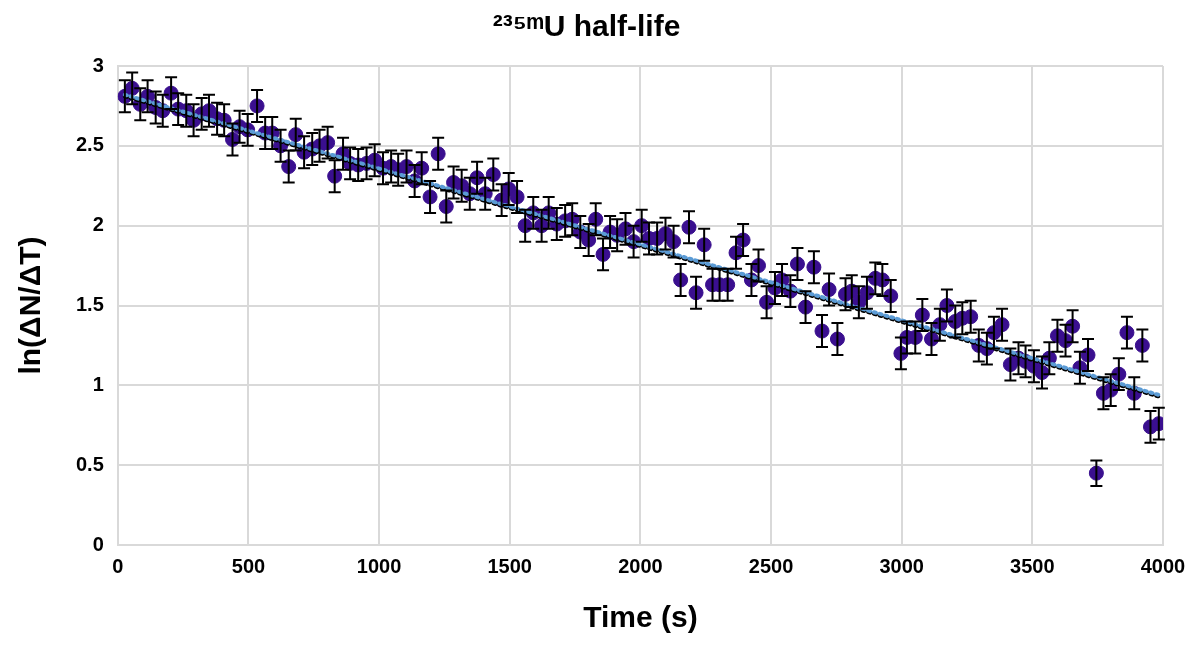  What do you see at coordinates (98, 383) in the screenshot?
I see `y-tick-label: 1` at bounding box center [98, 383].